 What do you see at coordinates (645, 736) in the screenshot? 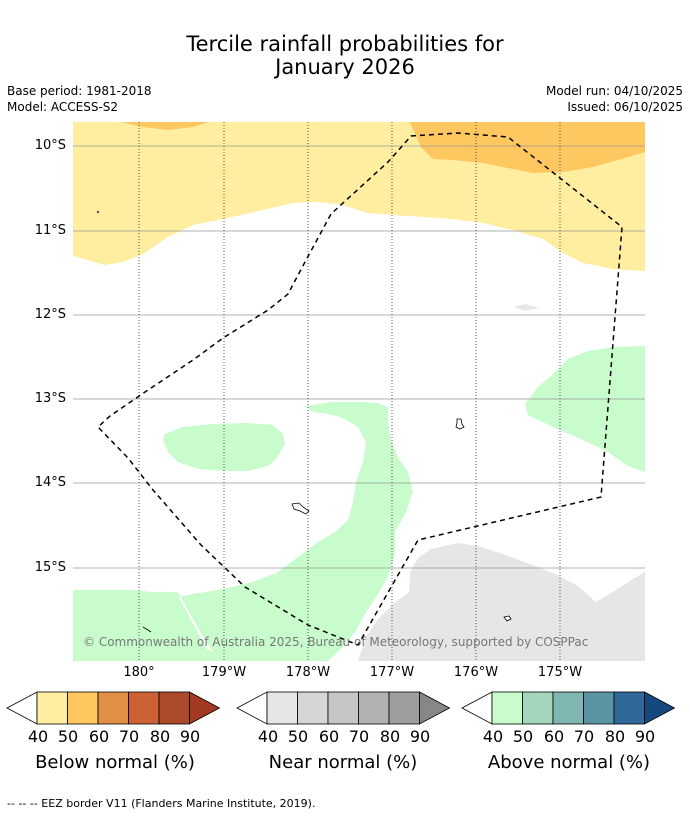
I see `cb-above-tick-90: 90` at bounding box center [645, 736].